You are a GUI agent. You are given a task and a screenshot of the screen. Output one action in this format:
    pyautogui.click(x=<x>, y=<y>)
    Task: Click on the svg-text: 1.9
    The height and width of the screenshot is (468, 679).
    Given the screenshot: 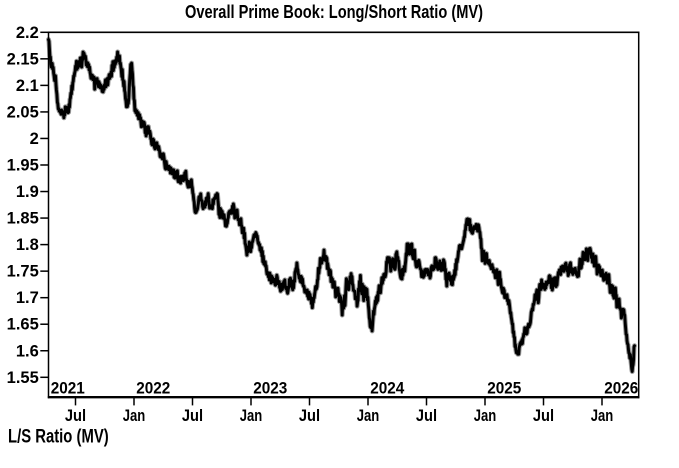 What is the action you would take?
    pyautogui.click(x=27, y=192)
    